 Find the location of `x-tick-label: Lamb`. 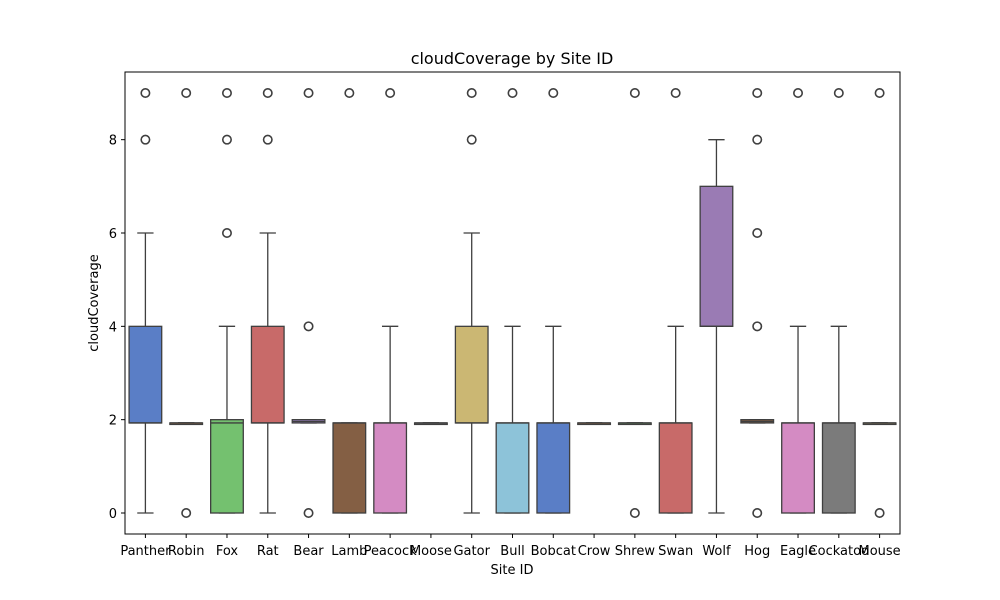

x-tick-label: Lamb is located at coordinates (349, 551).